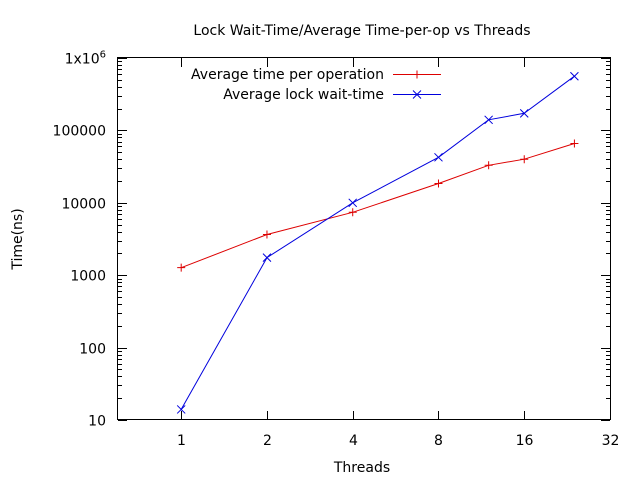 Image resolution: width=640 pixels, height=480 pixels. What do you see at coordinates (353, 441) in the screenshot?
I see `x-tick-label: 4` at bounding box center [353, 441].